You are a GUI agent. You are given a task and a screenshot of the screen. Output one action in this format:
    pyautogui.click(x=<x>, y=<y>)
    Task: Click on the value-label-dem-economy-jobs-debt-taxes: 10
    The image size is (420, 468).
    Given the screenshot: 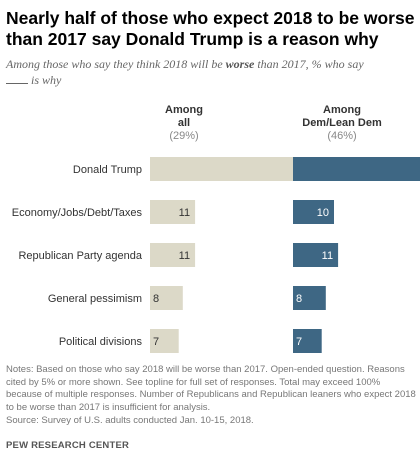 What is the action you would take?
    pyautogui.click(x=323, y=213)
    